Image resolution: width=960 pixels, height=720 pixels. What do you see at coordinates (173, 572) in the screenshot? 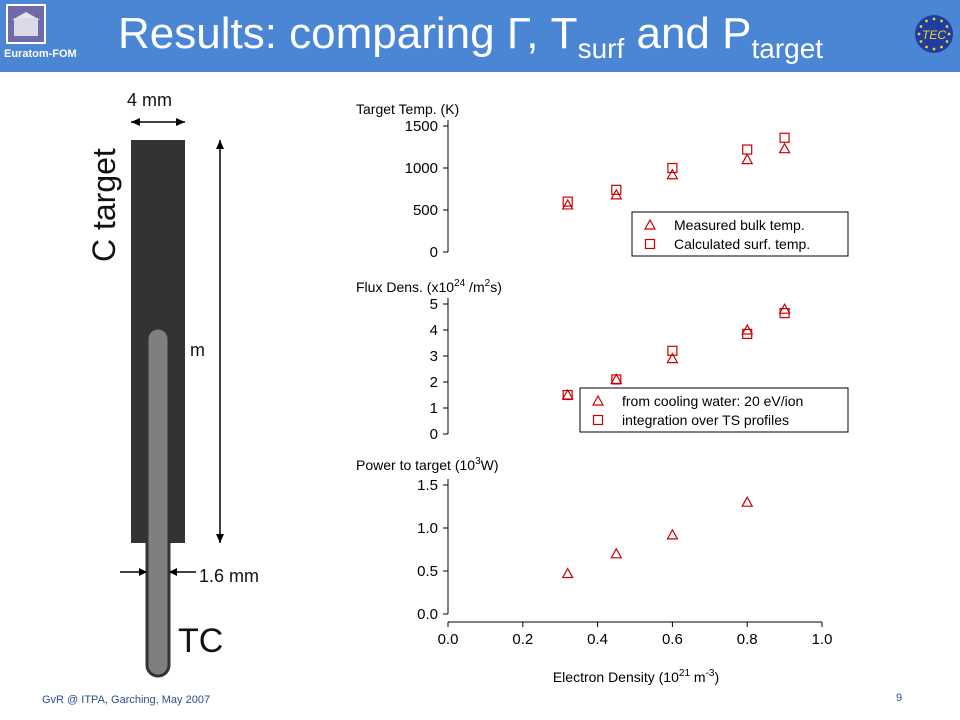
I see `tc-dim-arrow-right` at bounding box center [173, 572].